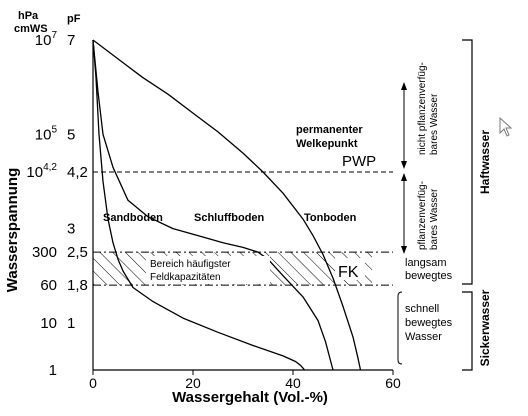 This screenshot has height=416, width=528. Describe the element at coordinates (133, 218) in the screenshot. I see `series-label-sandboden: Sandboden` at that location.